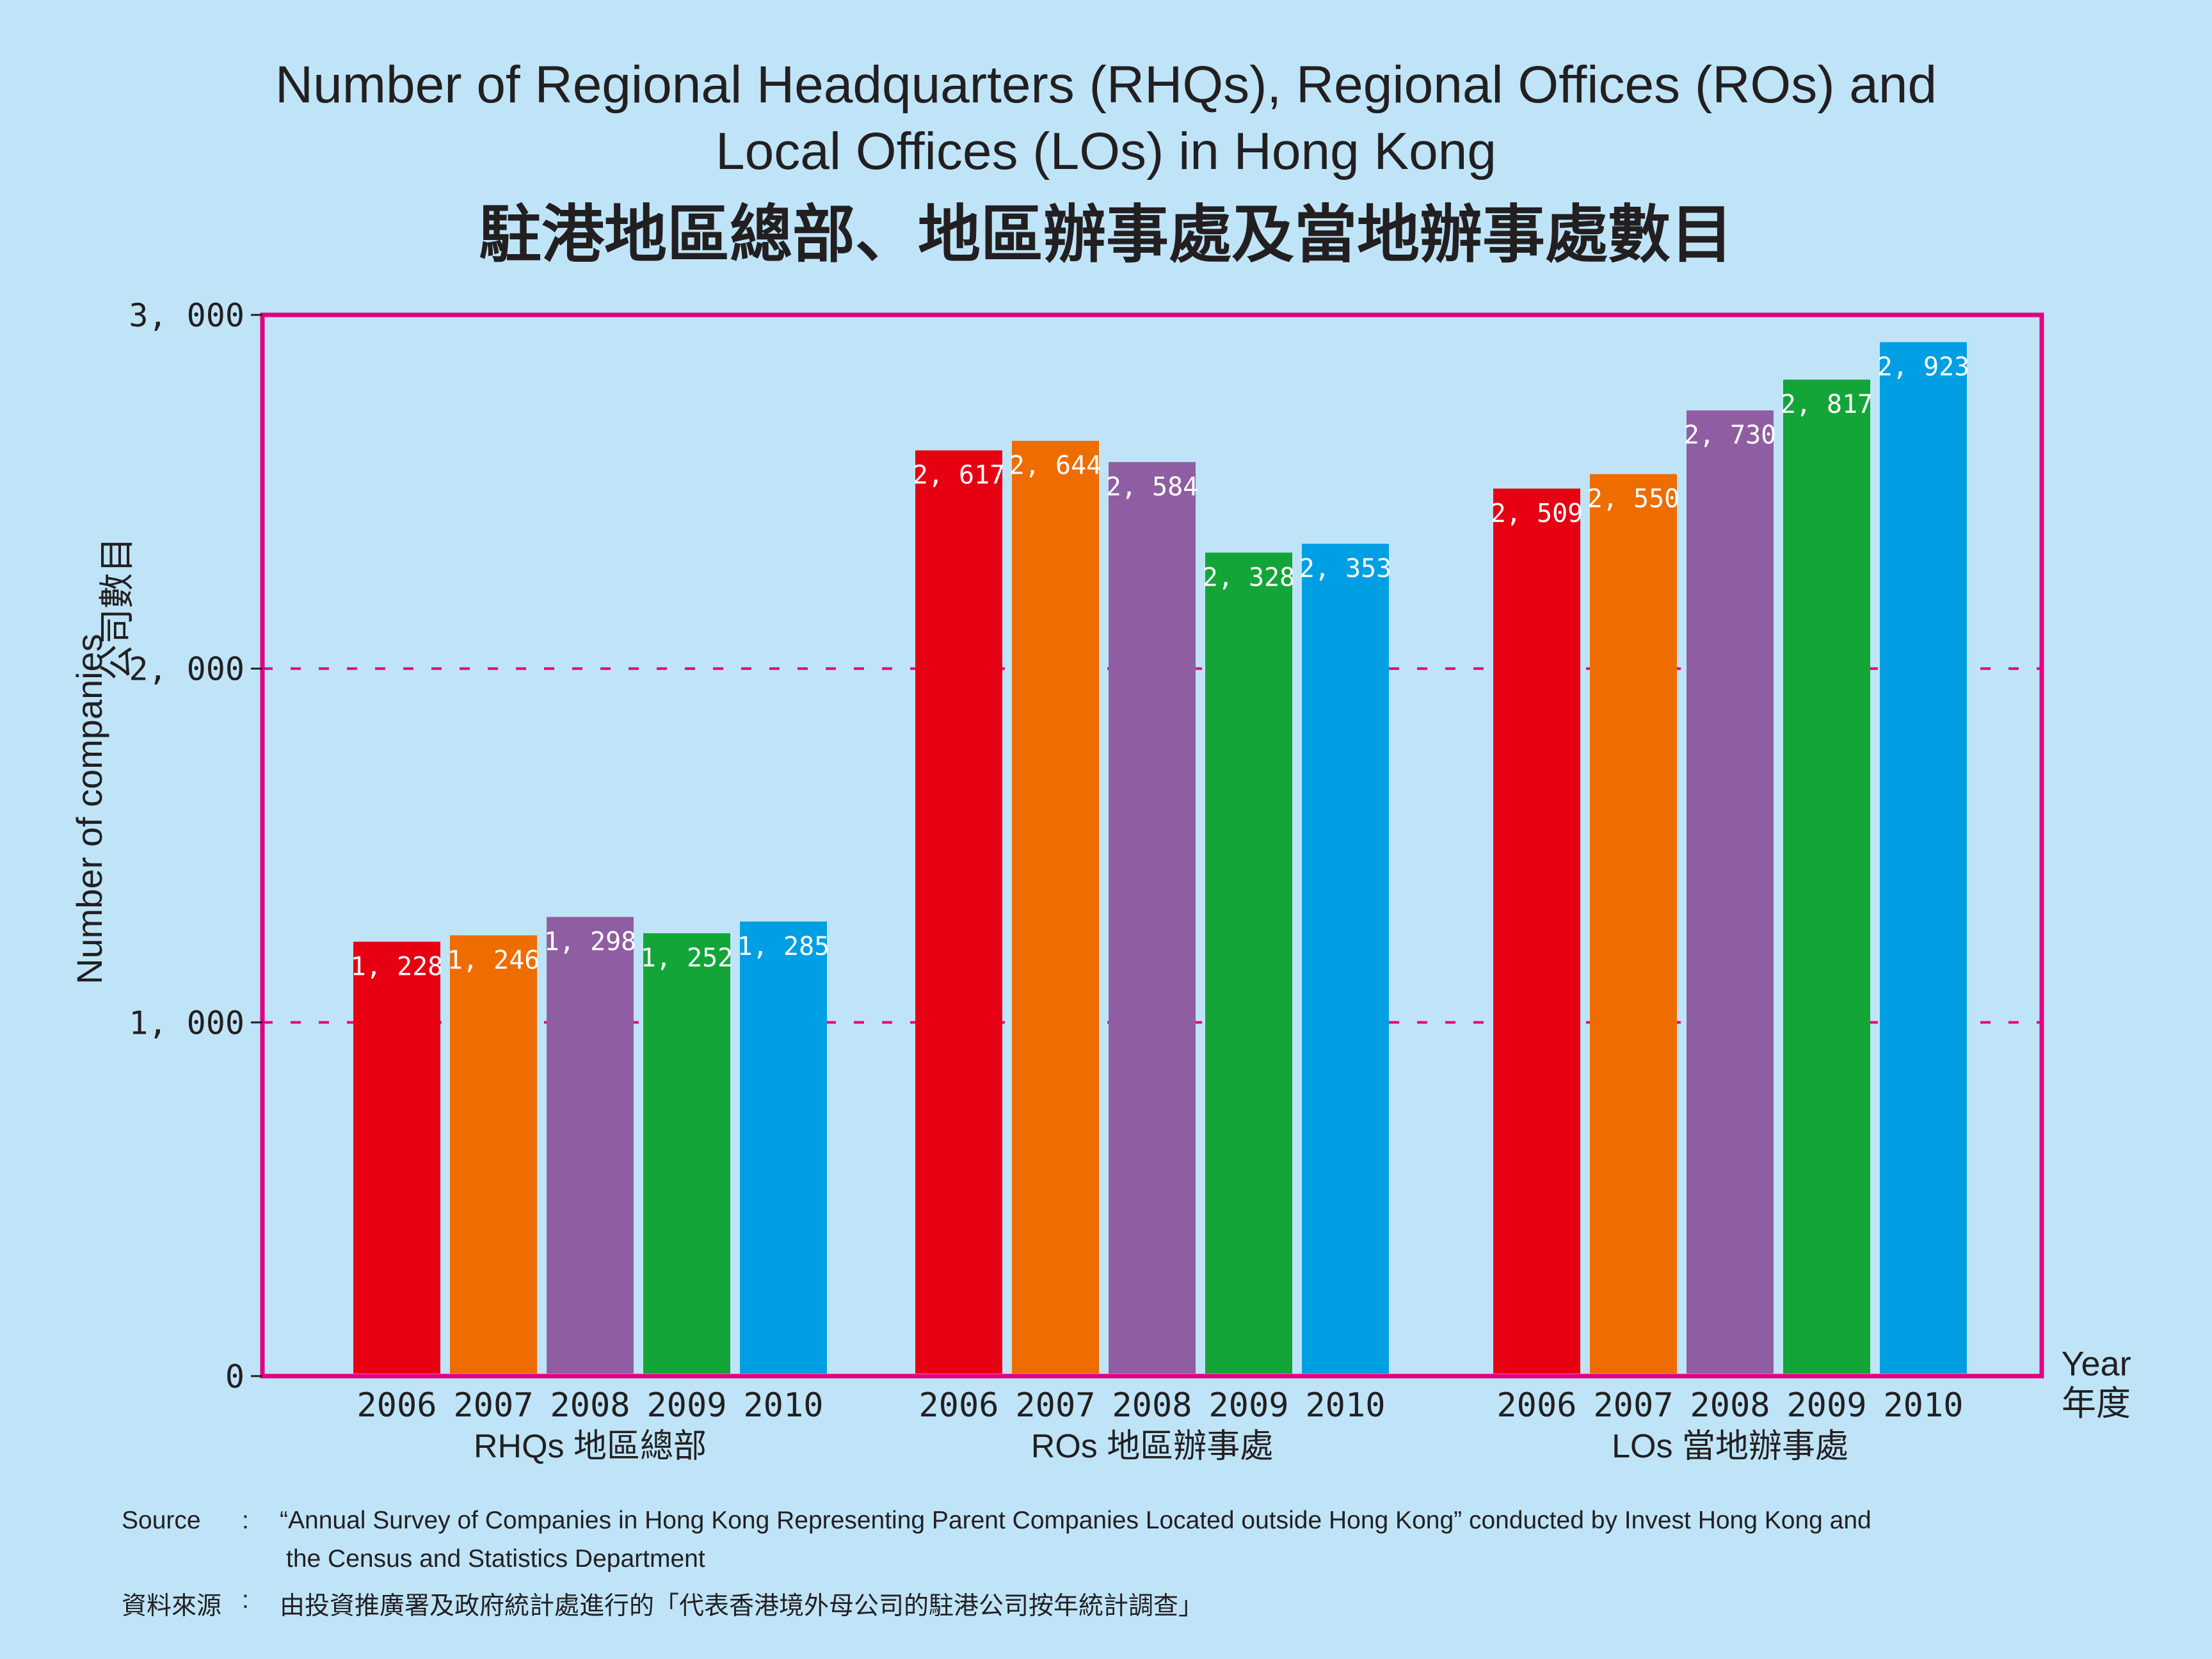 The width and height of the screenshot is (2212, 1659). I want to click on bar-value-label-LOs-2007: 2, 550, so click(1633, 499).